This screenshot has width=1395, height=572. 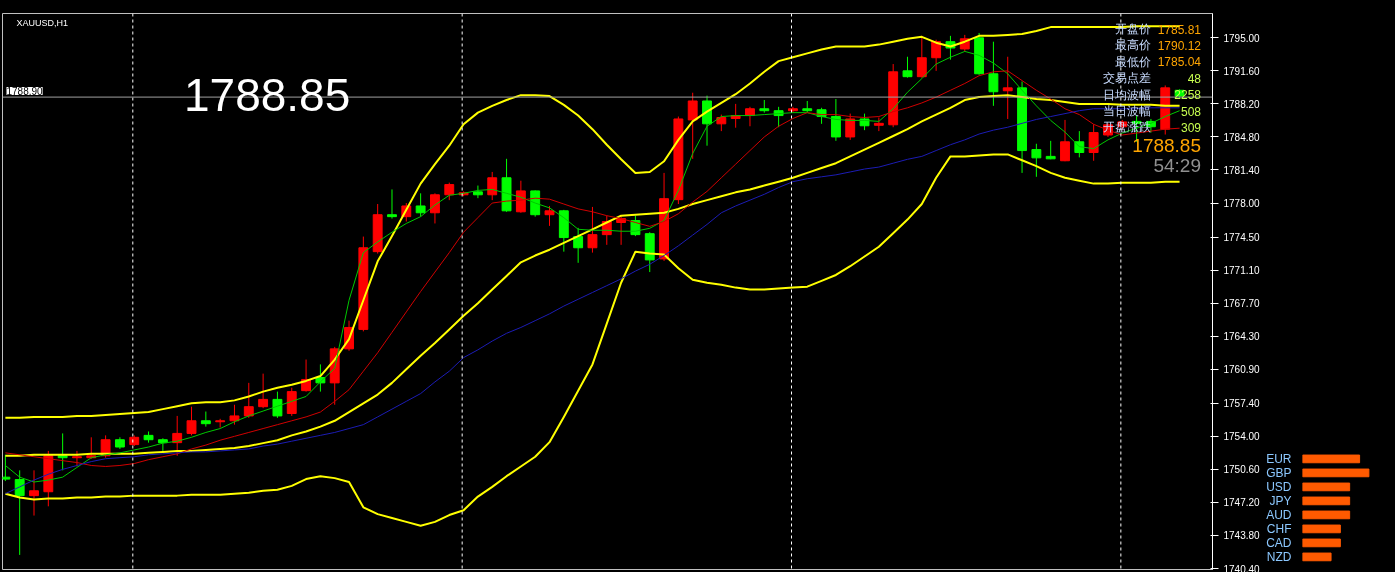 What do you see at coordinates (1242, 404) in the screenshot?
I see `y-tick-label: 1757.40` at bounding box center [1242, 404].